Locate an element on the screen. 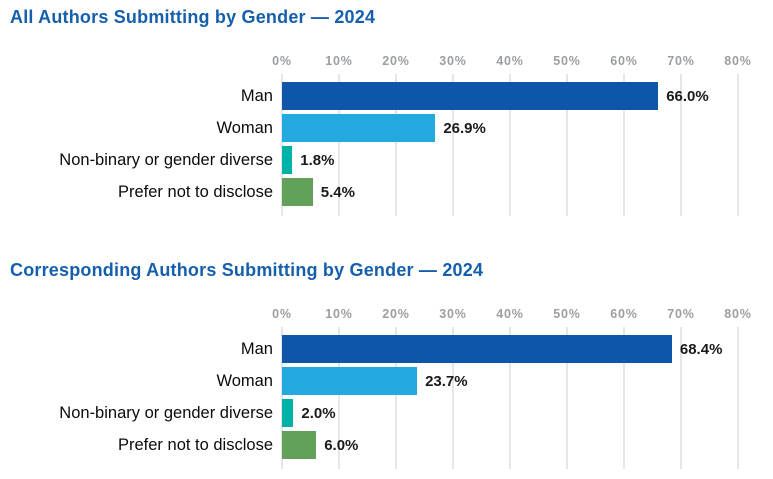 Image resolution: width=773 pixels, height=479 pixels. bar-value-label: 23.7% is located at coordinates (446, 381).